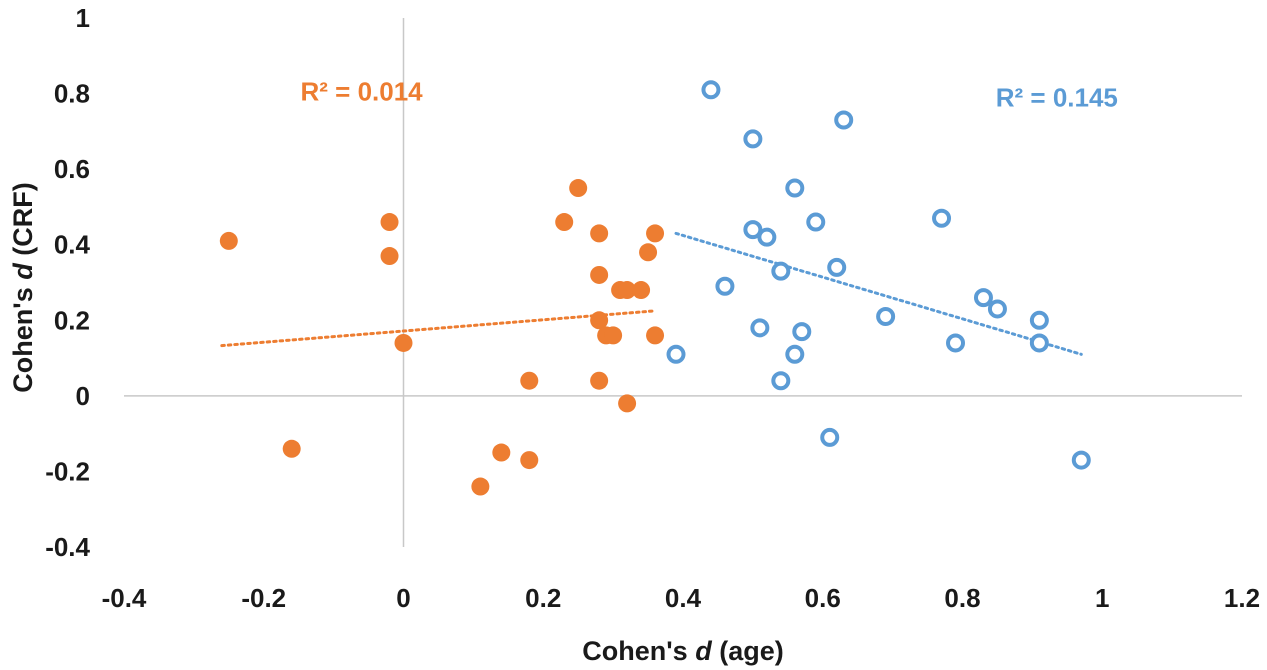 Image resolution: width=1267 pixels, height=670 pixels. What do you see at coordinates (67, 471) in the screenshot?
I see `y-tick-label: -0.2` at bounding box center [67, 471].